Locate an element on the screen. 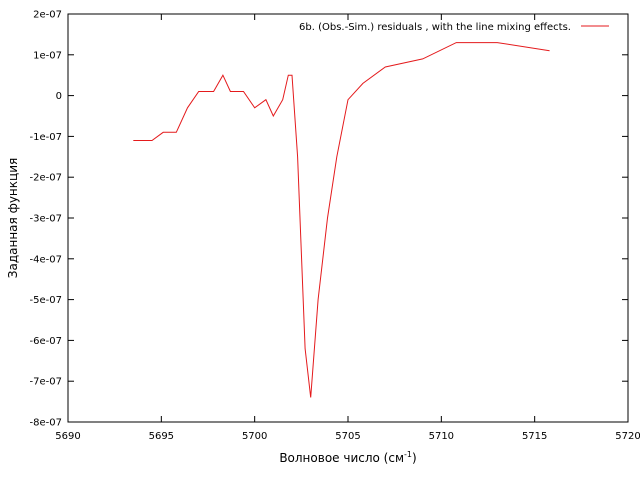 The image size is (640, 480). y-tick-label: -1e-07 is located at coordinates (46, 137).